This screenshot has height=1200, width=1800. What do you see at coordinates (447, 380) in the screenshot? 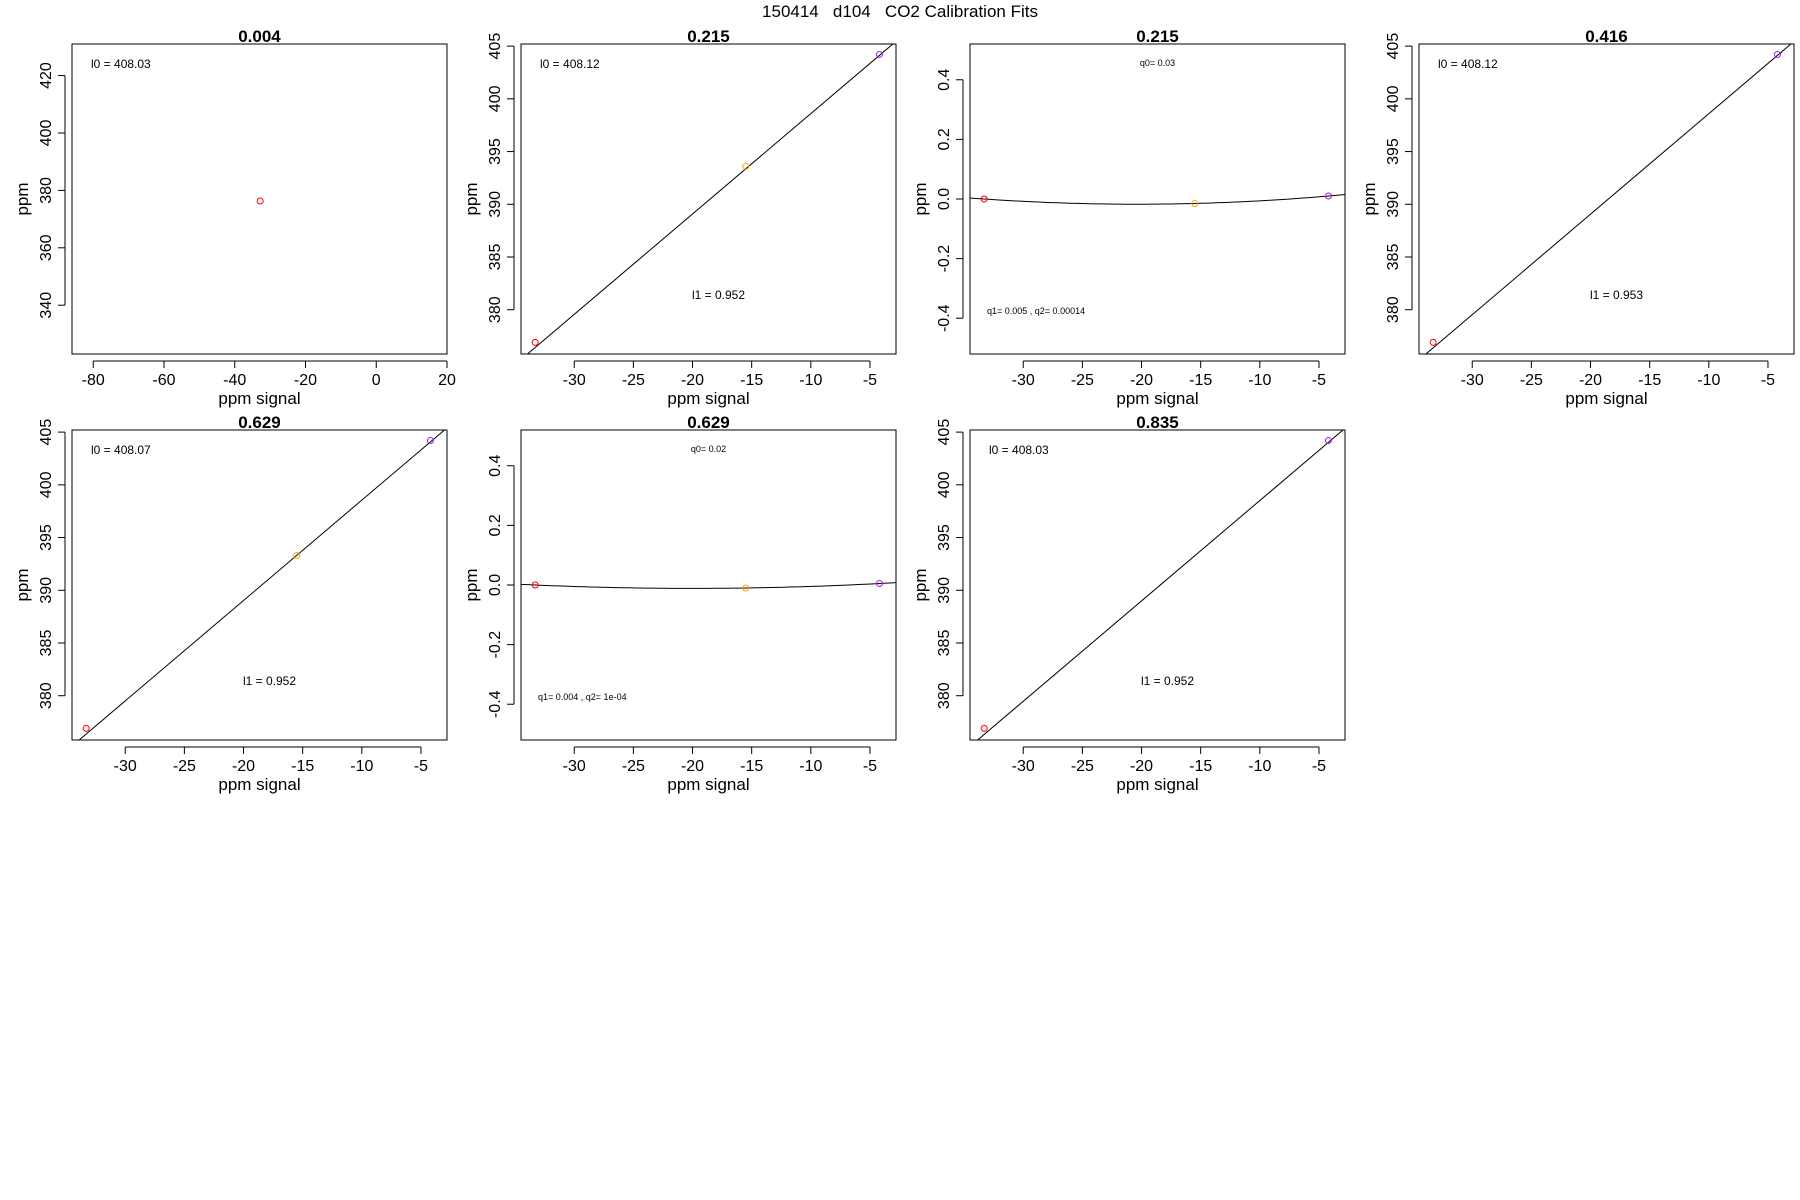
I see `x-tick-label: 20` at bounding box center [447, 380].